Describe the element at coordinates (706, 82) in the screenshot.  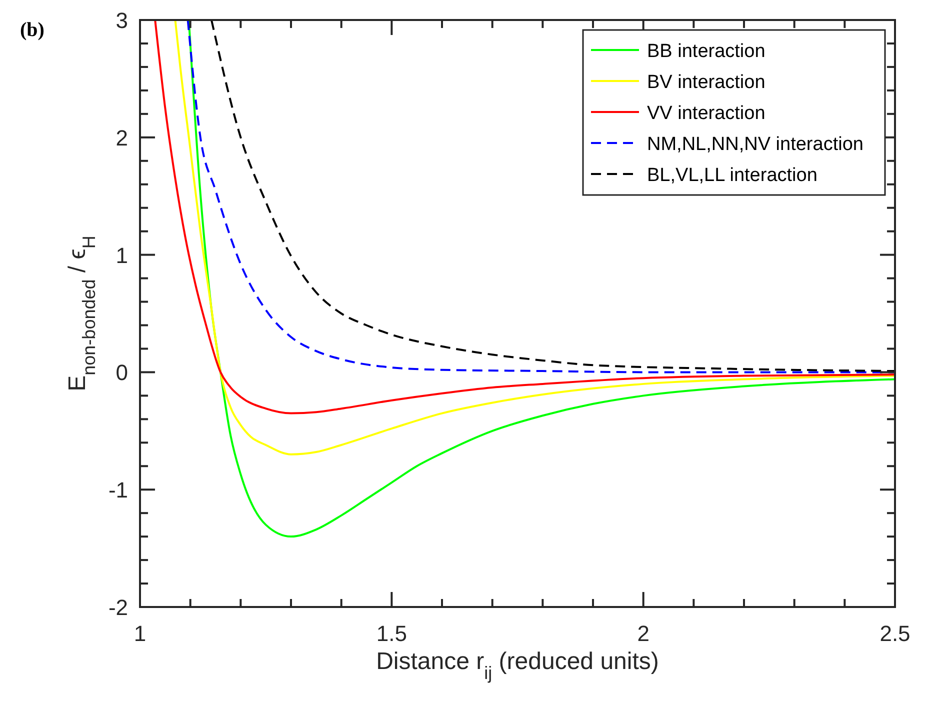
I see `legend-label: BV interaction` at that location.